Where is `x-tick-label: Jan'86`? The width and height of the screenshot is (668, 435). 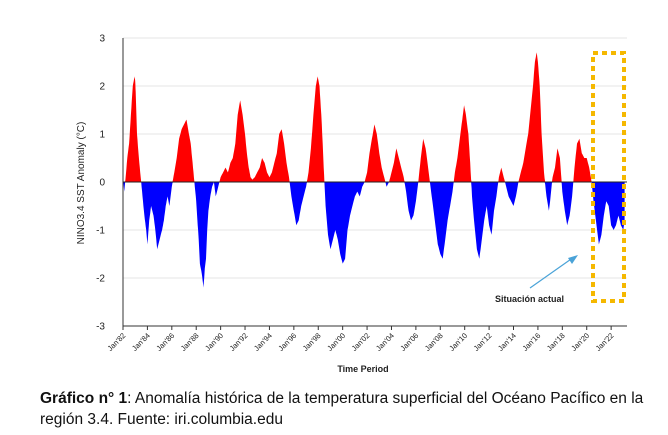 x-tick-label: Jan'86 is located at coordinates (165, 342).